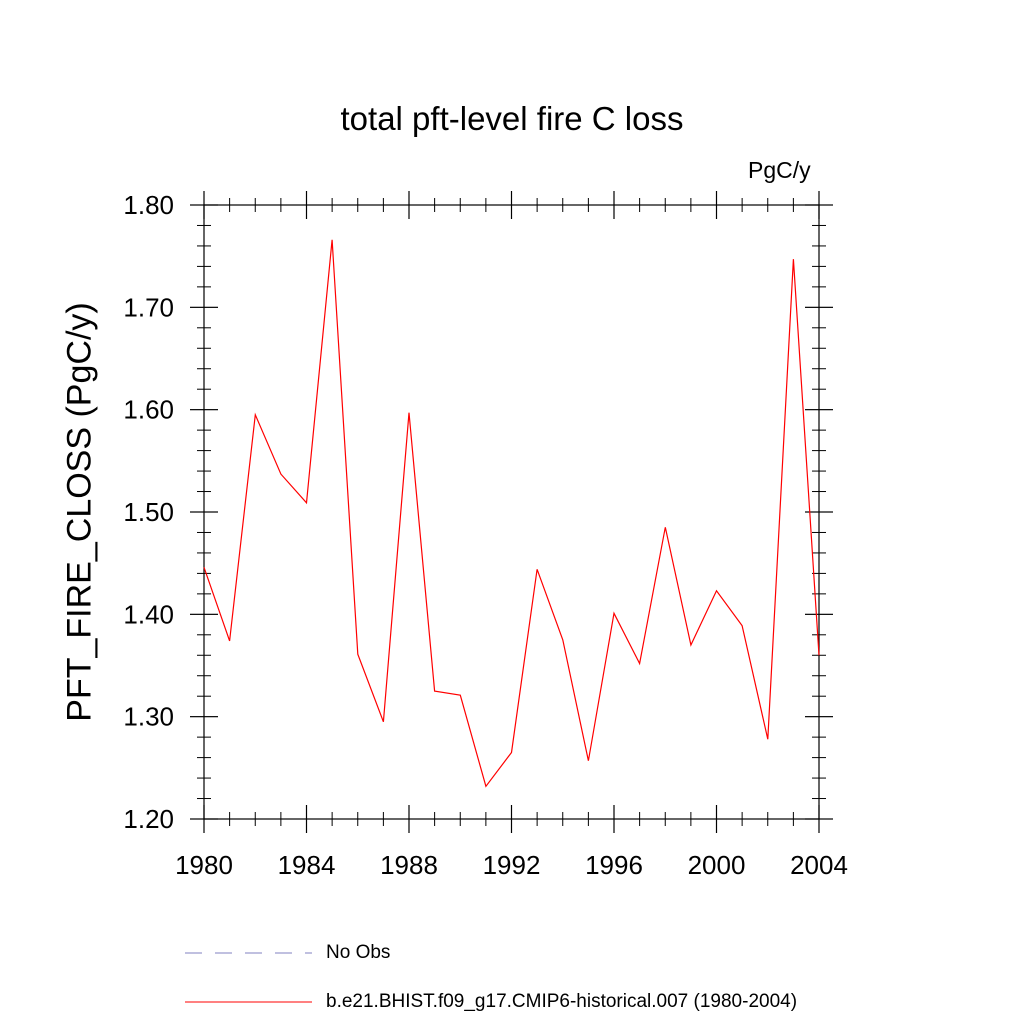  I want to click on y-axis-label: PFT_FIRE_CLOSS (PgC/y), so click(79, 512).